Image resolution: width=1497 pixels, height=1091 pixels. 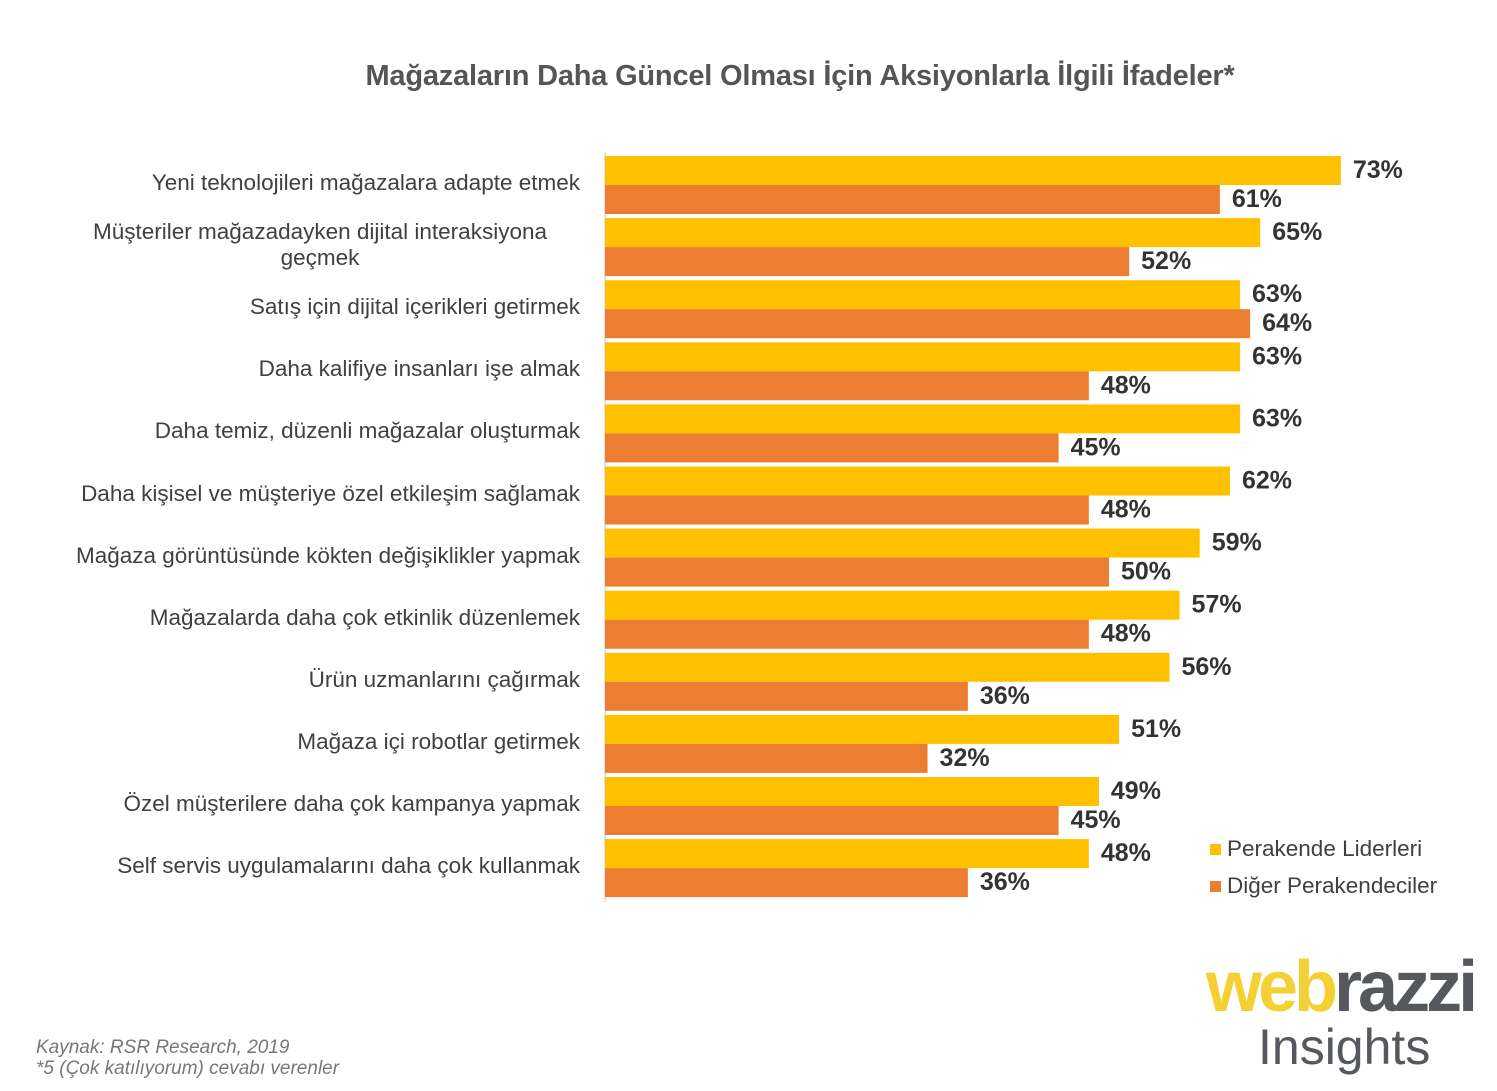 I want to click on source-note: Kaynak: RSR Research, 2019, so click(x=163, y=1047).